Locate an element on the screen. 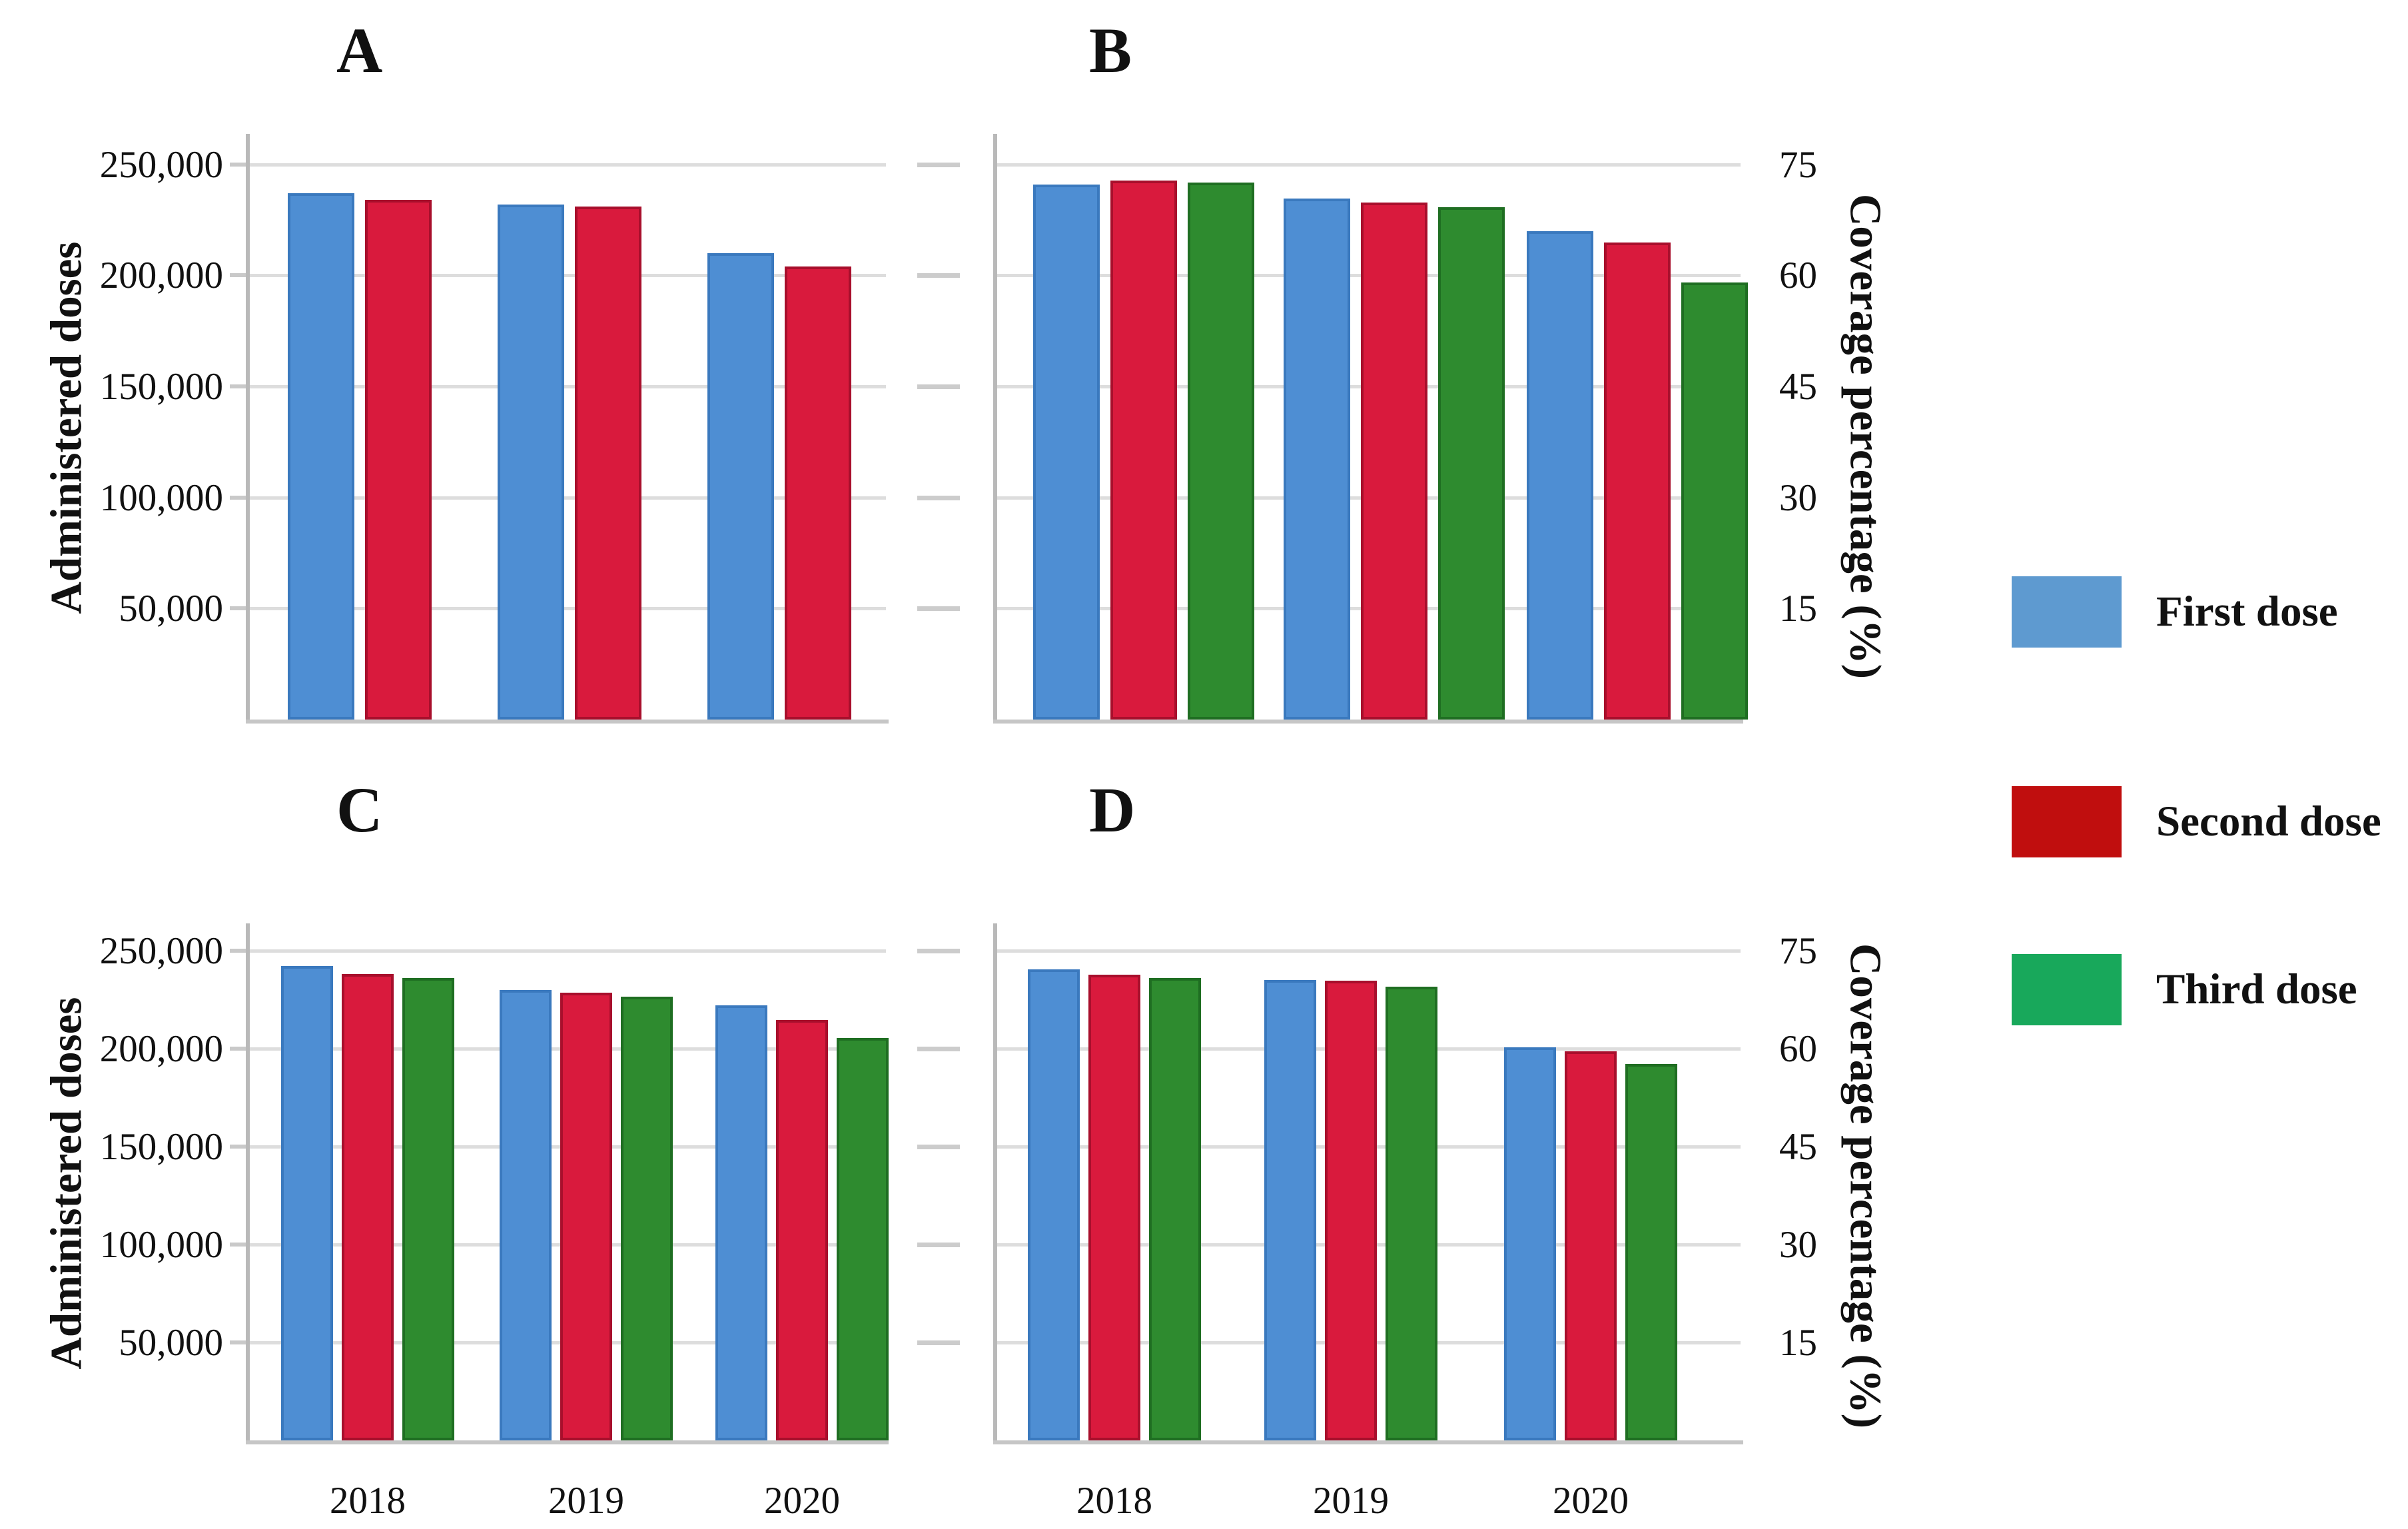 Image resolution: width=2408 pixels, height=1529 pixels. first-dose-swatch is located at coordinates (2067, 612).